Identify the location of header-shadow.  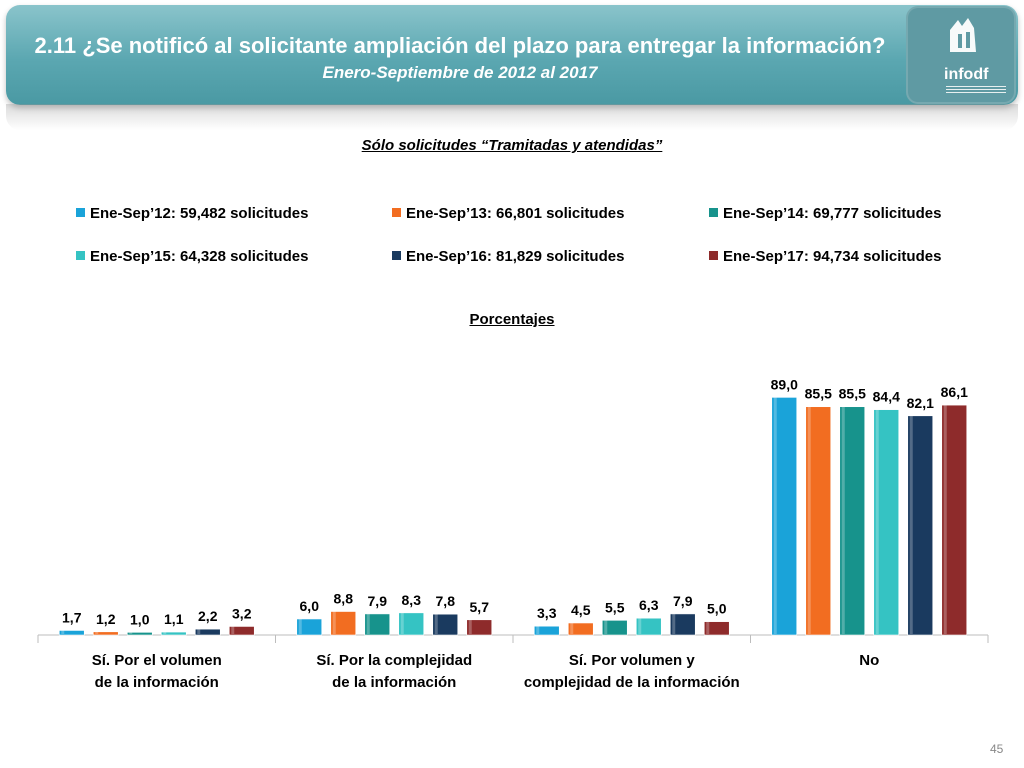
(512, 117).